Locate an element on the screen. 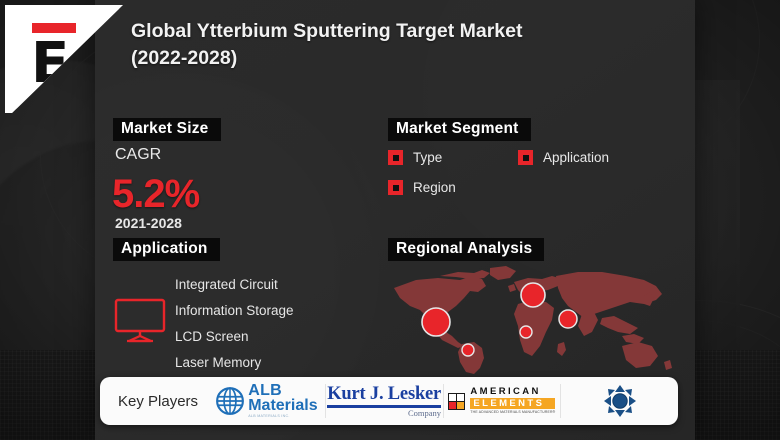 This screenshot has height=440, width=780. grid-icon is located at coordinates (457, 401).